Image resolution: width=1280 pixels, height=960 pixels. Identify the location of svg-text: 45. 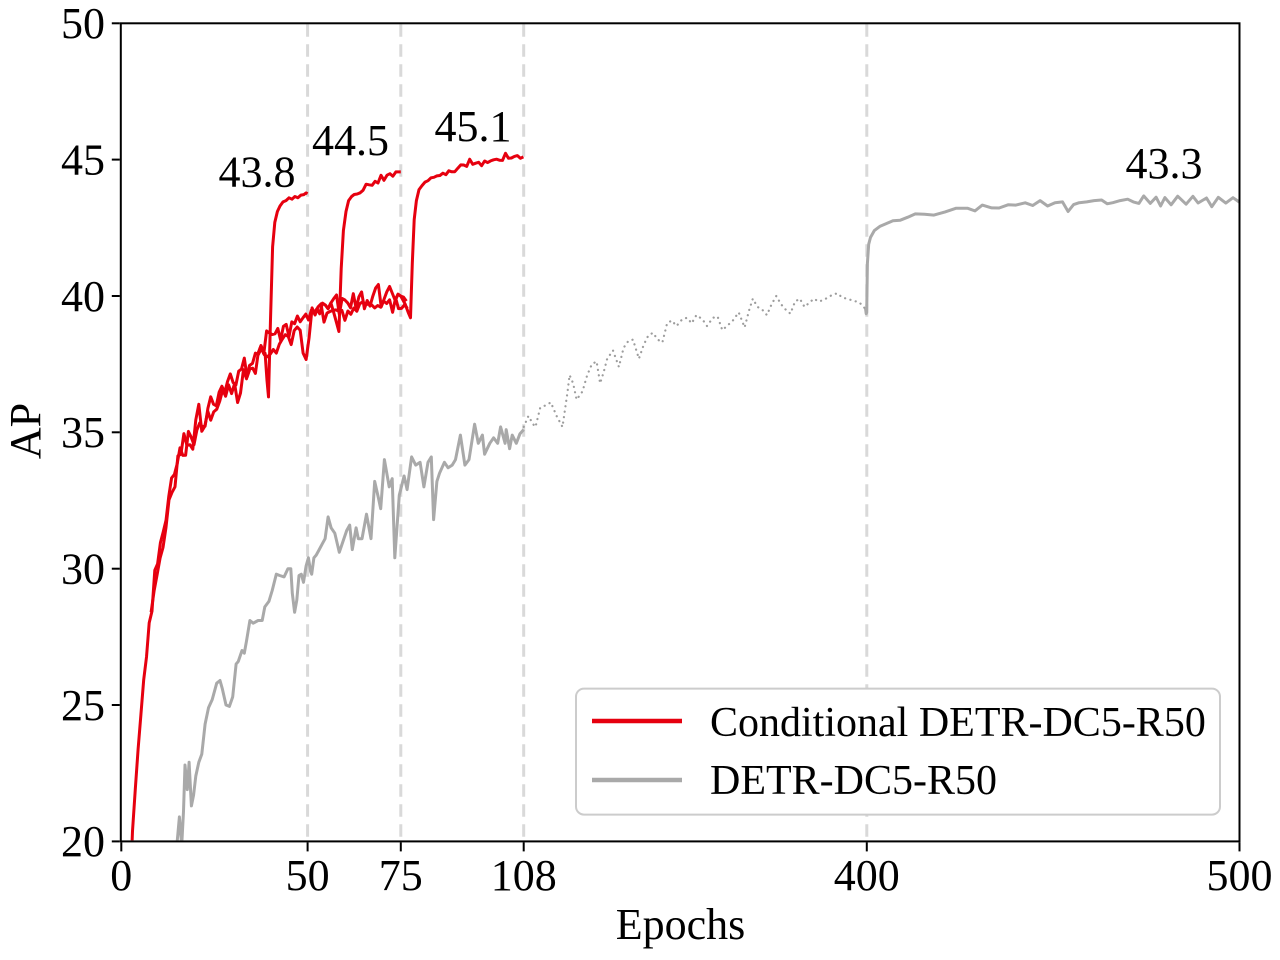
(83, 159).